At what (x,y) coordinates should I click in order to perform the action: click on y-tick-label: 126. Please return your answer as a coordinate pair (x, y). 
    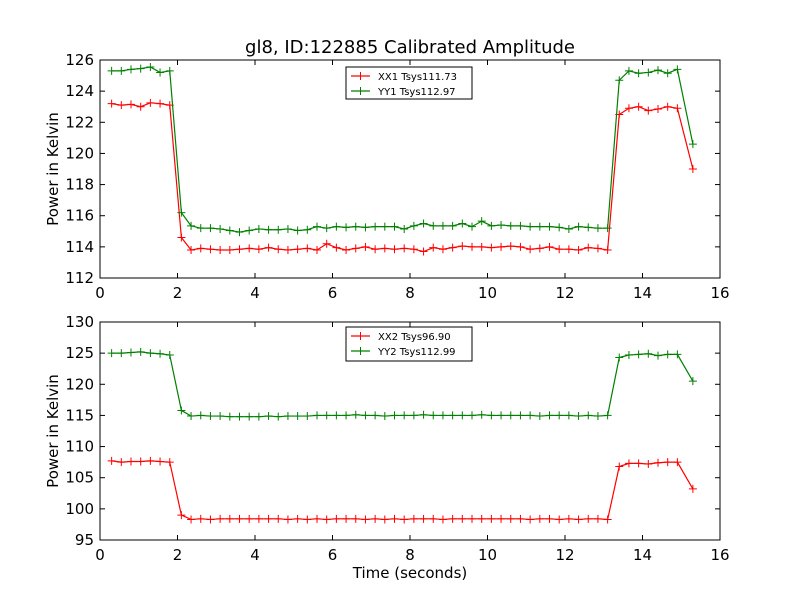
    Looking at the image, I should click on (79, 60).